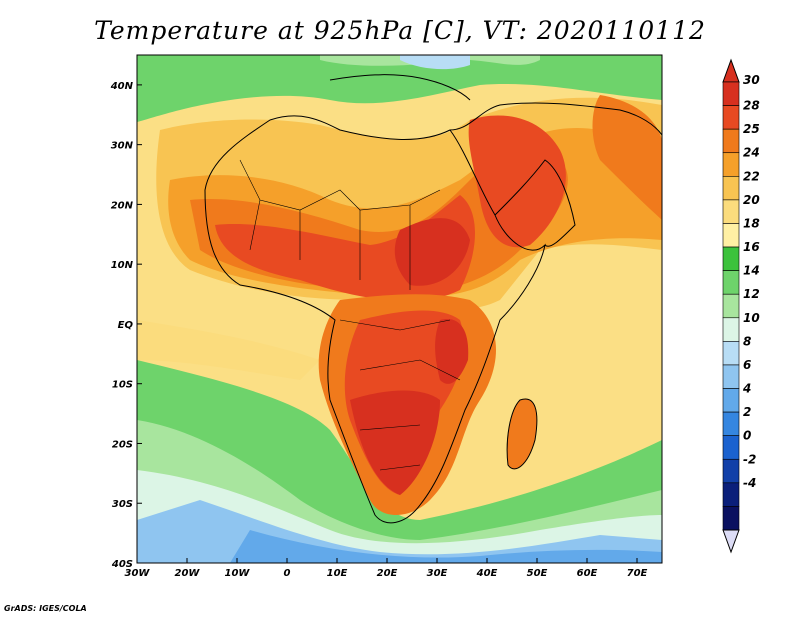 The image size is (800, 618). What do you see at coordinates (751, 153) in the screenshot?
I see `colorbar-label: 24` at bounding box center [751, 153].